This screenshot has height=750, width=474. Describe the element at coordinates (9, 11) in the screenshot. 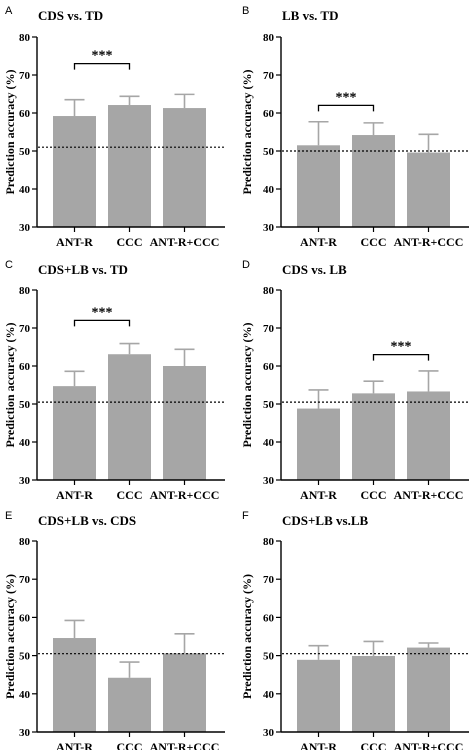

I see `panel-letter: A` at that location.